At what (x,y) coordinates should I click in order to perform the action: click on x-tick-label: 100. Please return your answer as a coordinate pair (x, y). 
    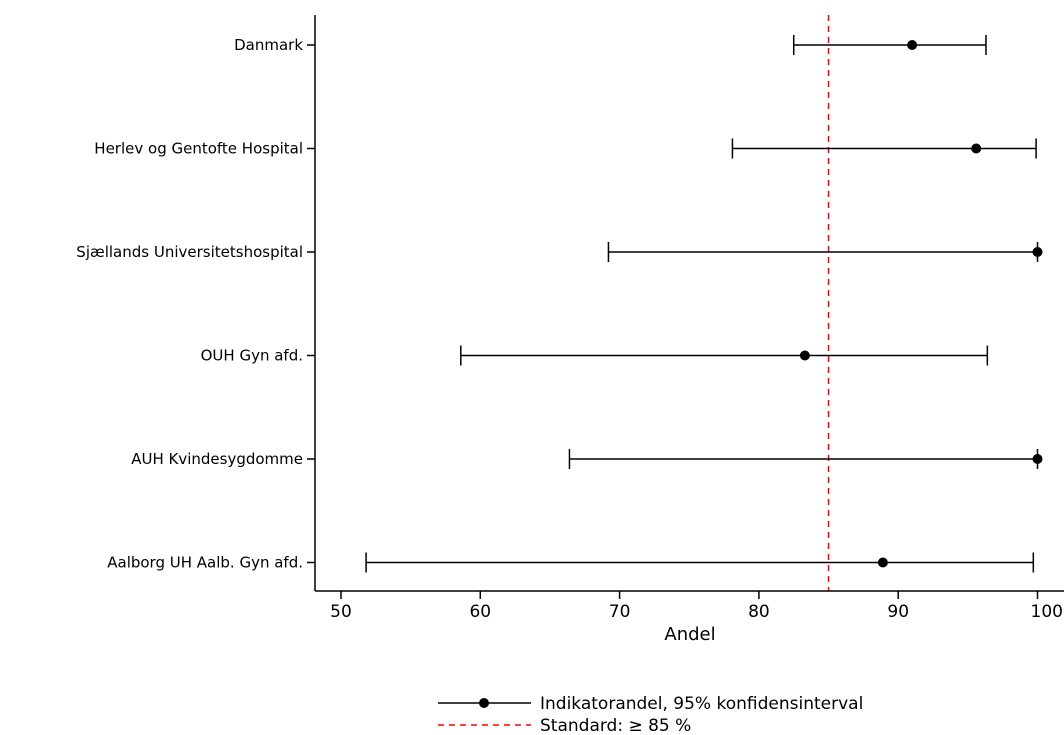
    Looking at the image, I should click on (1047, 612).